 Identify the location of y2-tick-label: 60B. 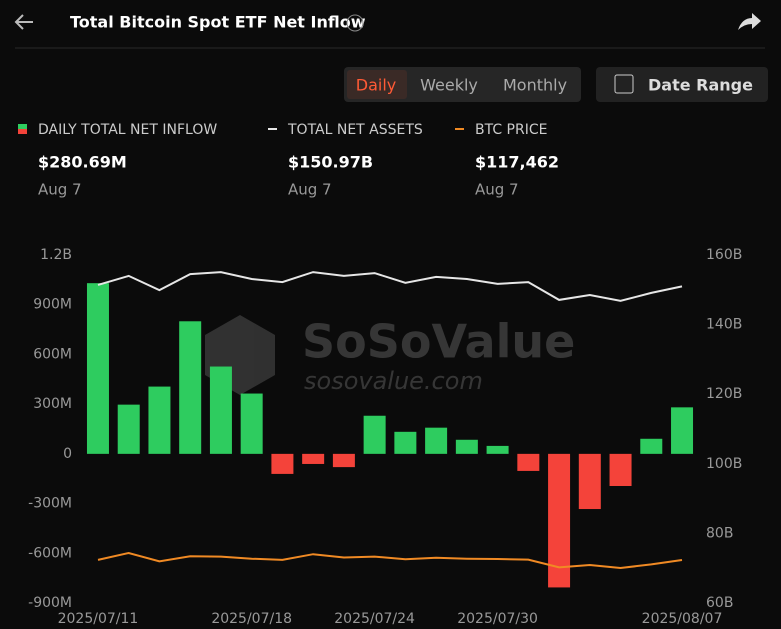
(719, 603).